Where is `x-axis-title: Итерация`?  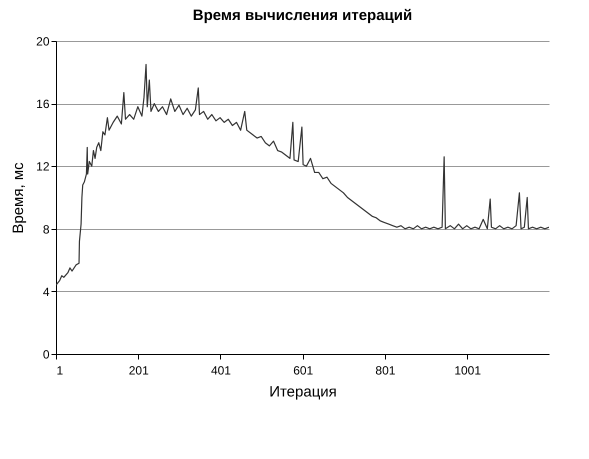 x-axis-title: Итерация is located at coordinates (303, 392).